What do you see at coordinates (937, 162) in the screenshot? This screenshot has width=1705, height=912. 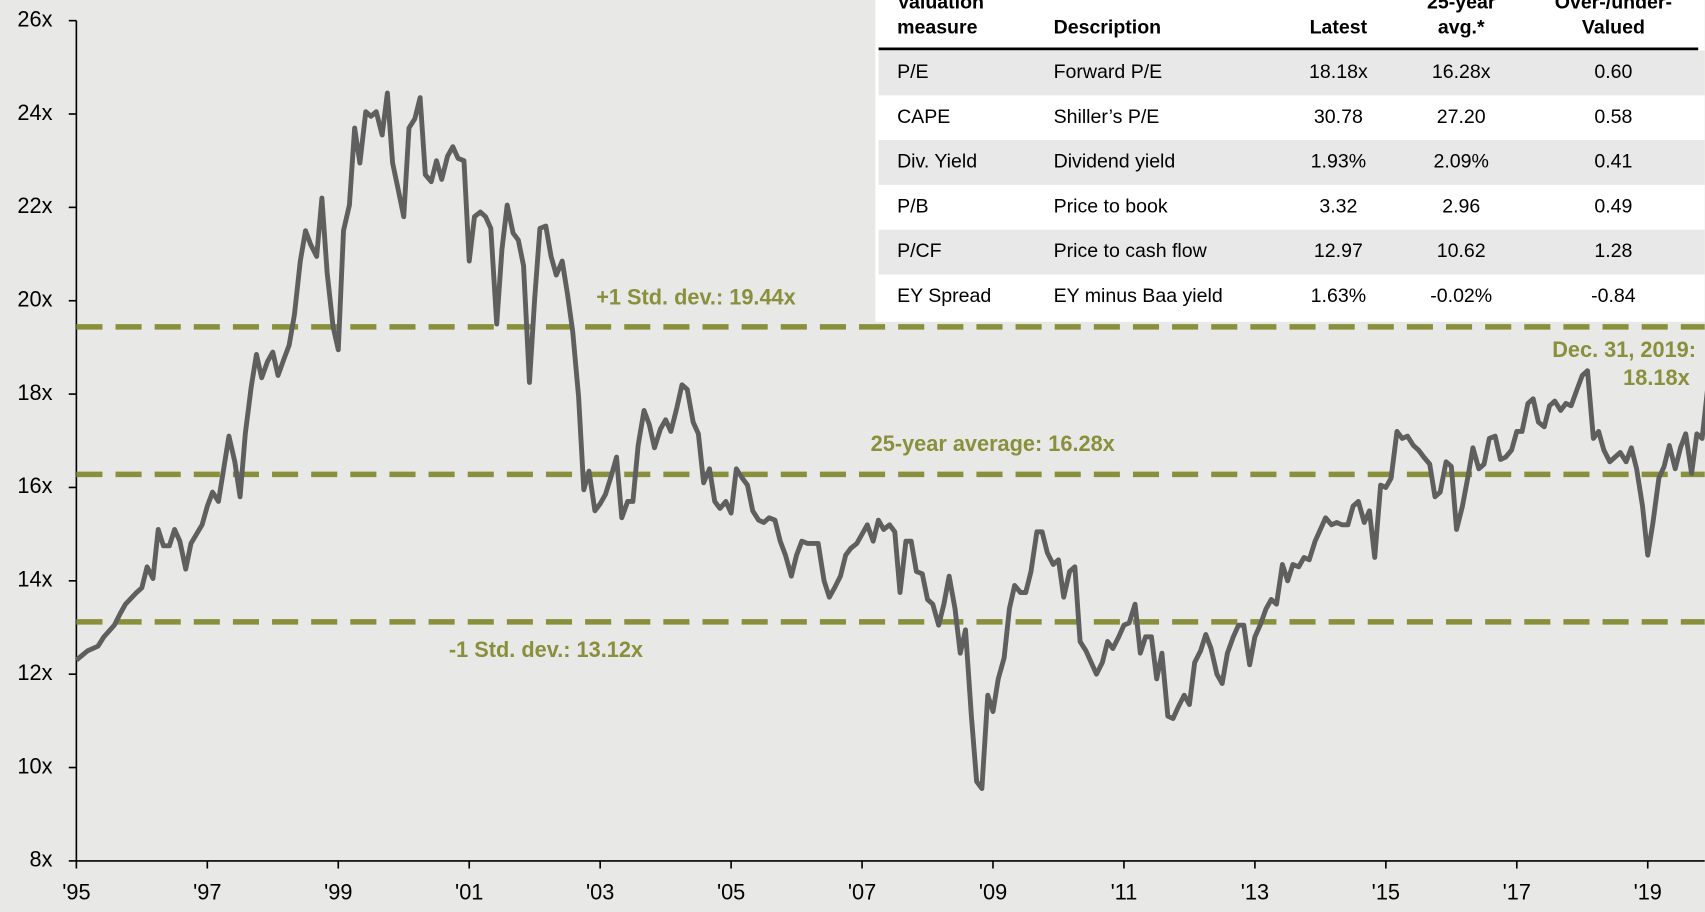 I see `table-cell: Div. Yield` at bounding box center [937, 162].